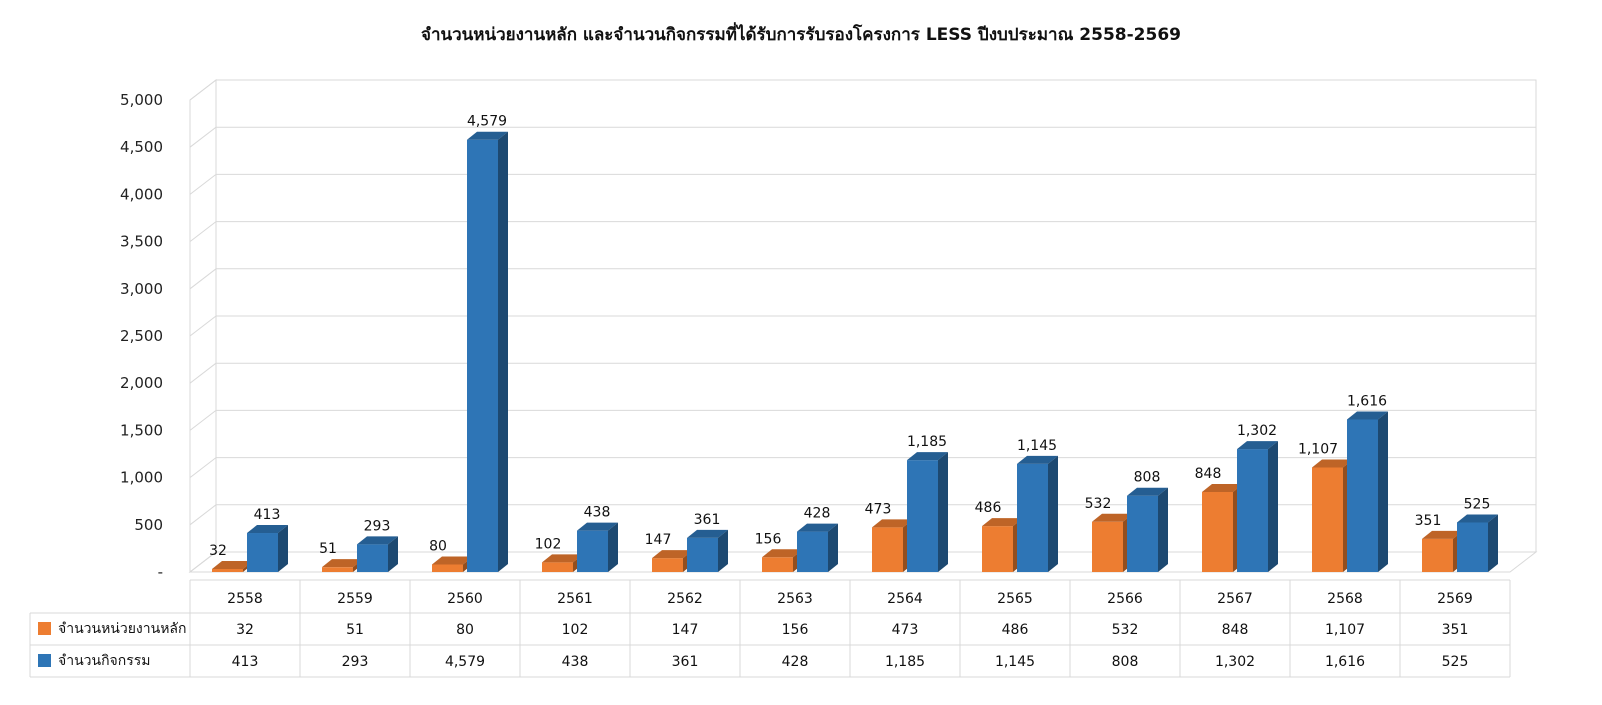  What do you see at coordinates (685, 630) in the screenshot?
I see `table-value-cell: 147` at bounding box center [685, 630].